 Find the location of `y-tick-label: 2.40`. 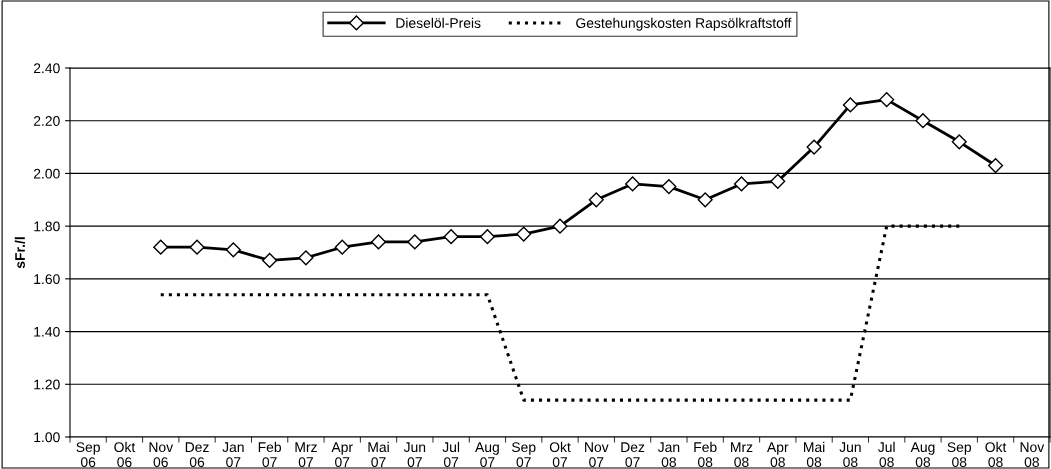

y-tick-label: 2.40 is located at coordinates (46, 68).